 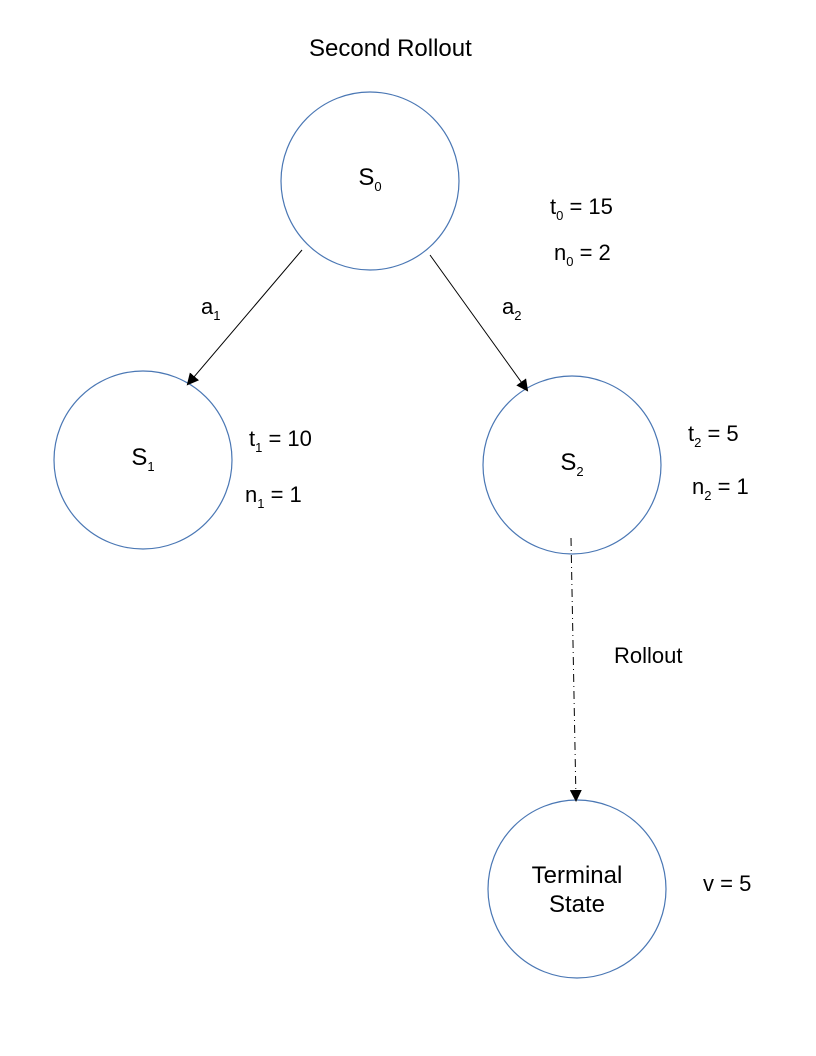 I want to click on edge-a2-arrow, so click(x=479, y=323).